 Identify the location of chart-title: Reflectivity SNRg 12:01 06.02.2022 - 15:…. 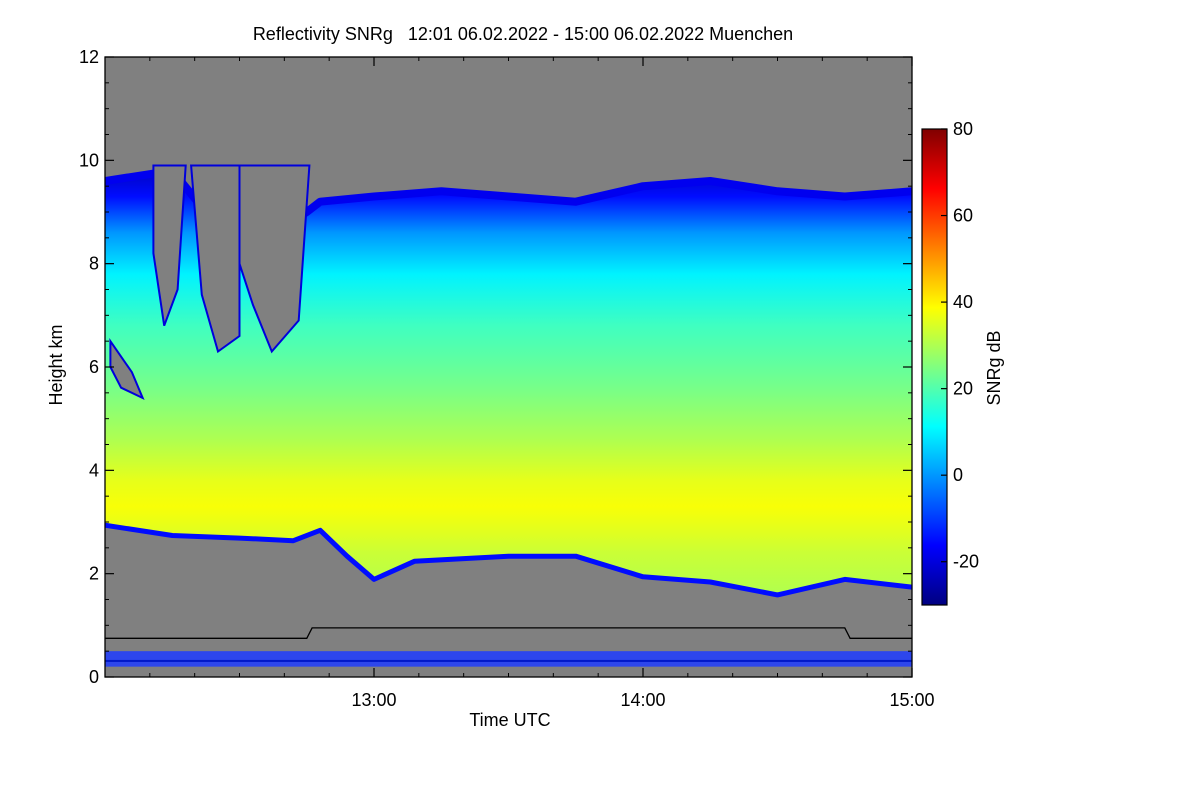
(523, 34).